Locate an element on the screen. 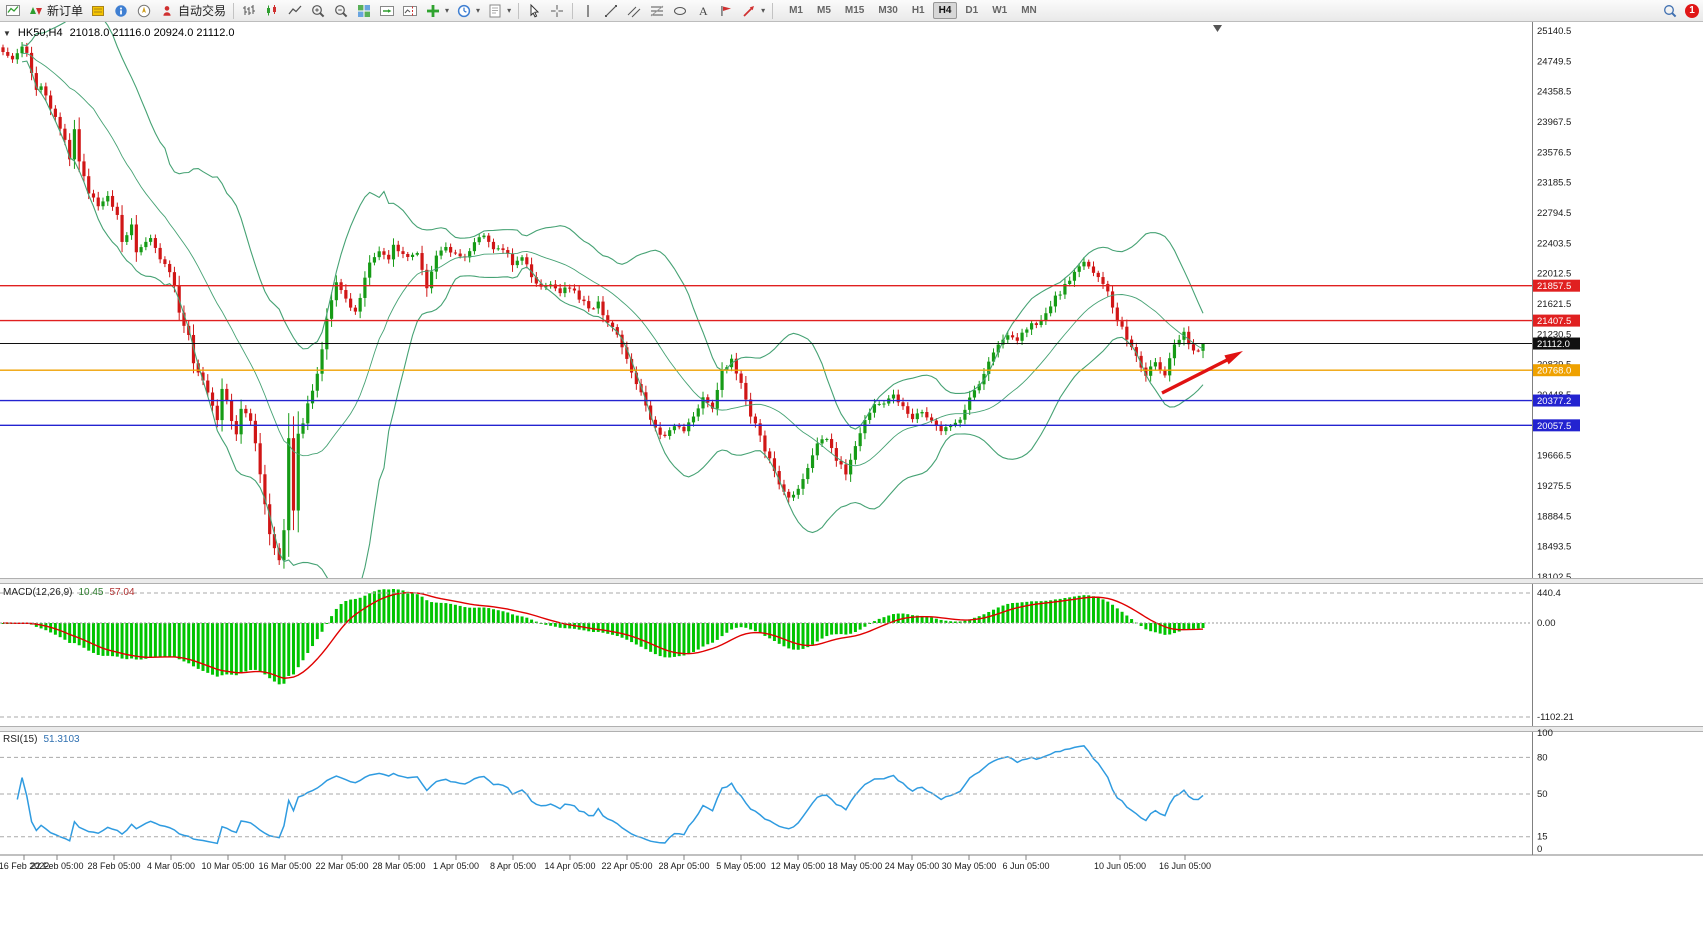  svg-text: 0 is located at coordinates (1539, 849).